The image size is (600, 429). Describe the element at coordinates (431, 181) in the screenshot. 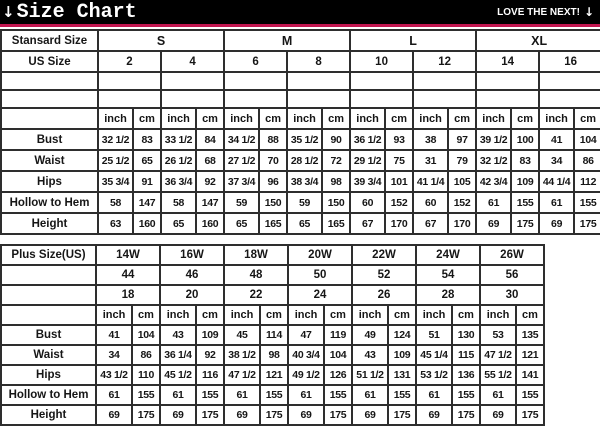

I see `measure-value-cell: 41 1/4` at that location.